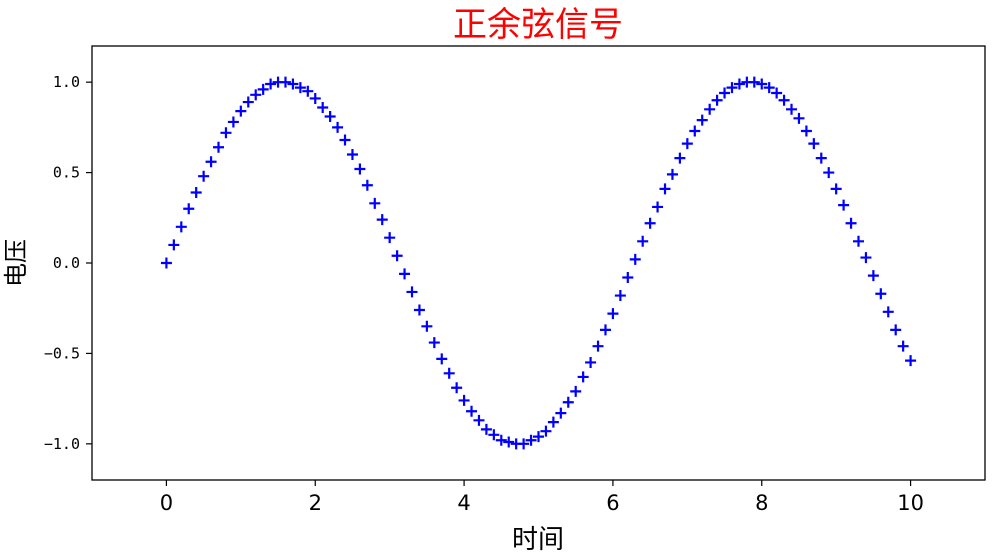 The height and width of the screenshot is (552, 992). Describe the element at coordinates (612, 503) in the screenshot. I see `x-tick-label: 6` at that location.